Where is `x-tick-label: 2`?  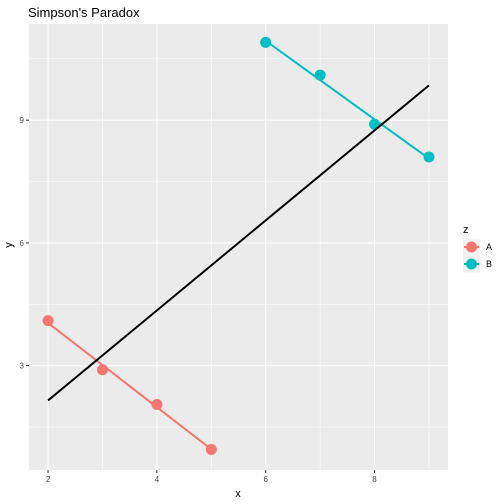
x-tick-label: 2 is located at coordinates (48, 479).